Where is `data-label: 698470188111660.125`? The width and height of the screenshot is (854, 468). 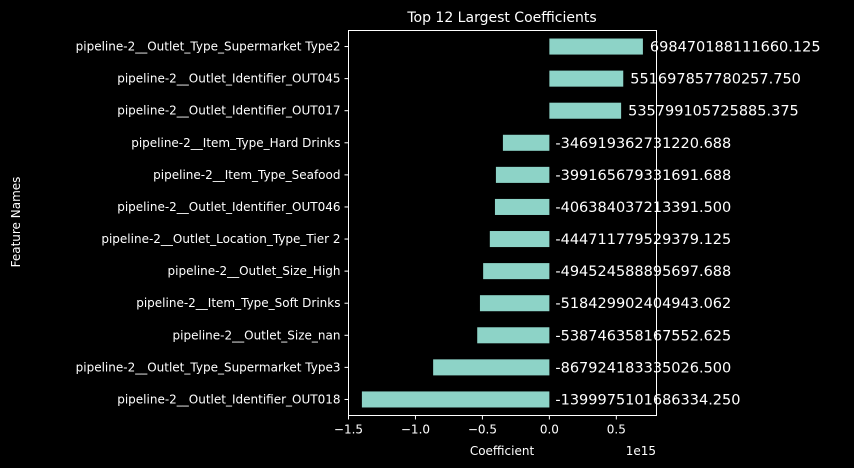
data-label: 698470188111660.125 is located at coordinates (735, 48).